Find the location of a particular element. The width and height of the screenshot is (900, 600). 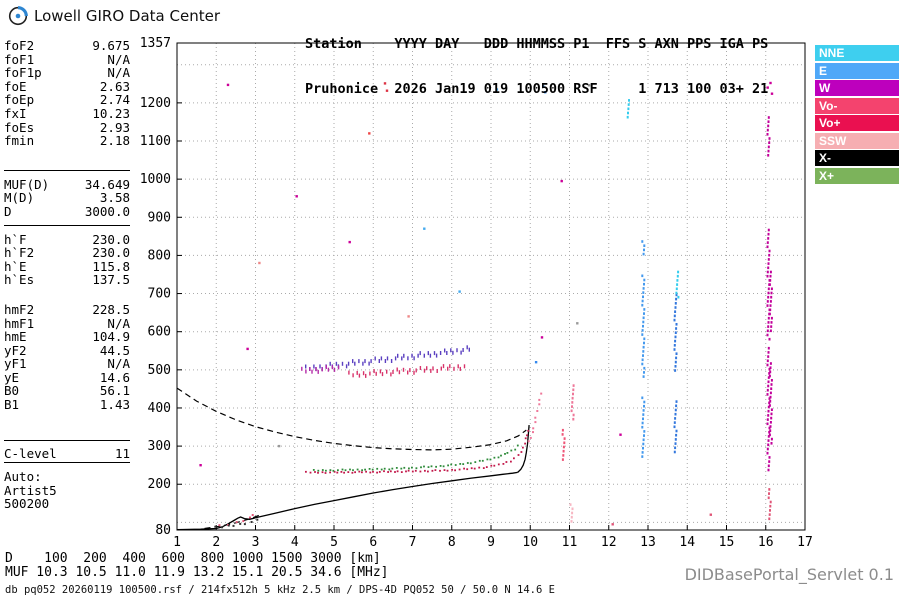

brand-title: Lowell GIRO Data Center is located at coordinates (127, 16).